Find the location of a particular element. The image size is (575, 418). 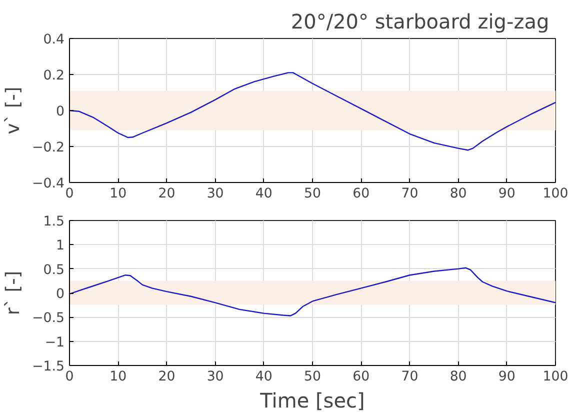

y-tick-label: −1 is located at coordinates (54, 342).